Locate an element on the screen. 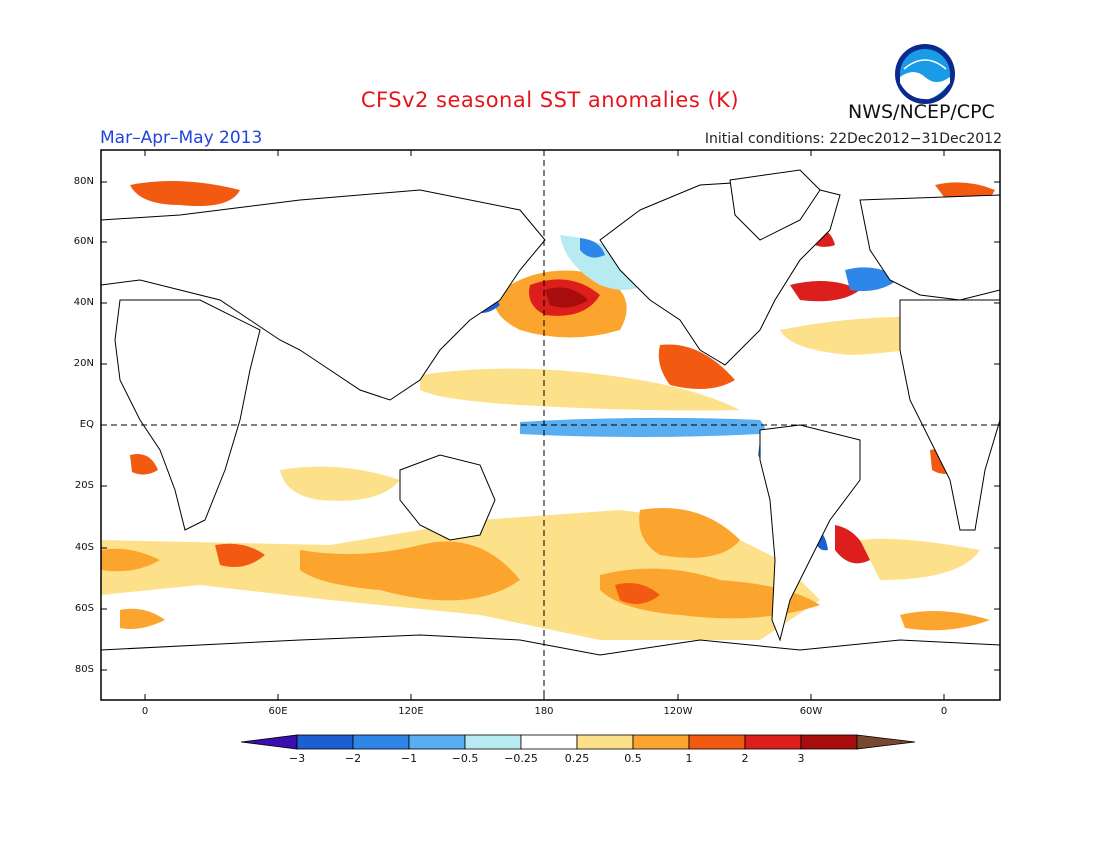  lat-label: 80S is located at coordinates (84, 669).